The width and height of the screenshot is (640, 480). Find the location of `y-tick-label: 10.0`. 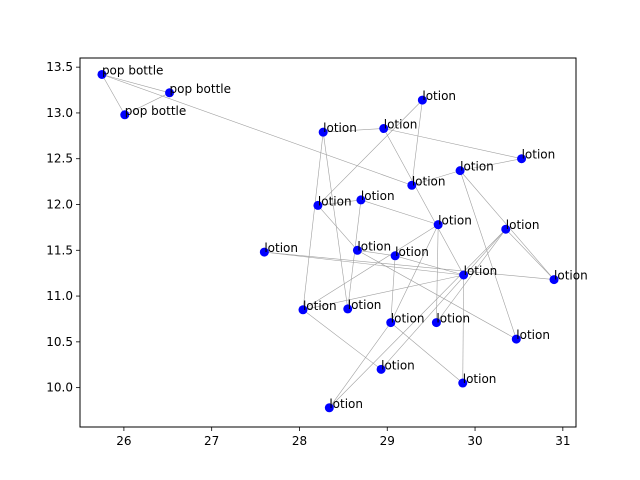

y-tick-label: 10.0 is located at coordinates (59, 388).